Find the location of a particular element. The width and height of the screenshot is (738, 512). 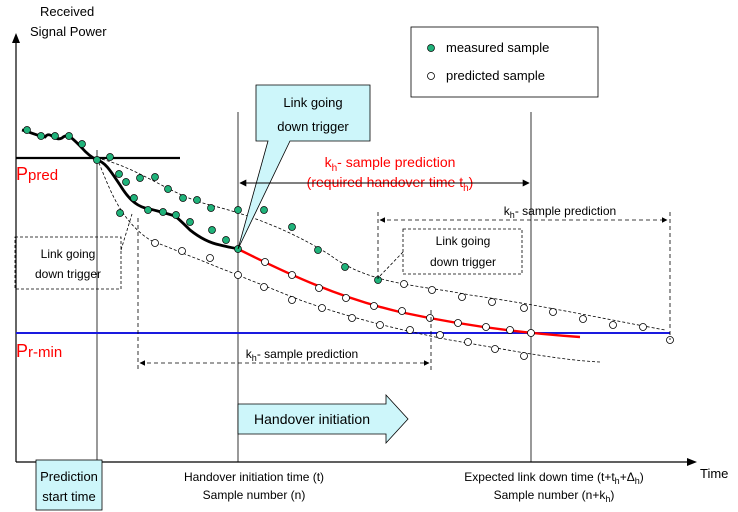

dashed-trigger-left-line1: Link going is located at coordinates (68, 254).